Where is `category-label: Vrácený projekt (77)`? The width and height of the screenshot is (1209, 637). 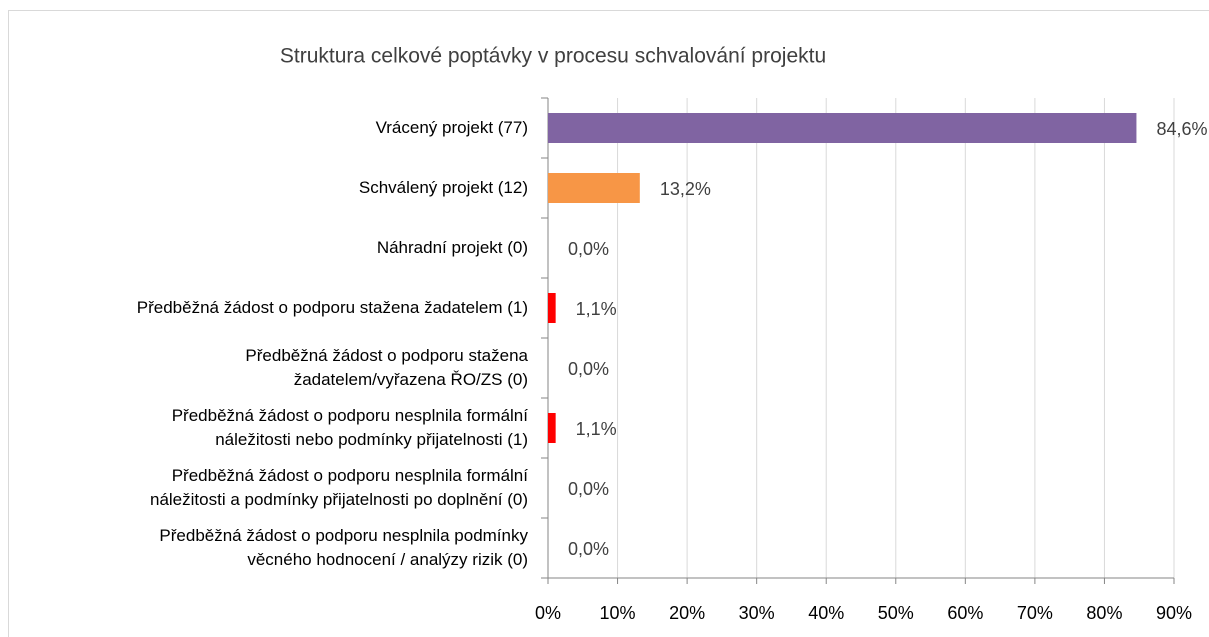 category-label: Vrácený projekt (77) is located at coordinates (451, 127).